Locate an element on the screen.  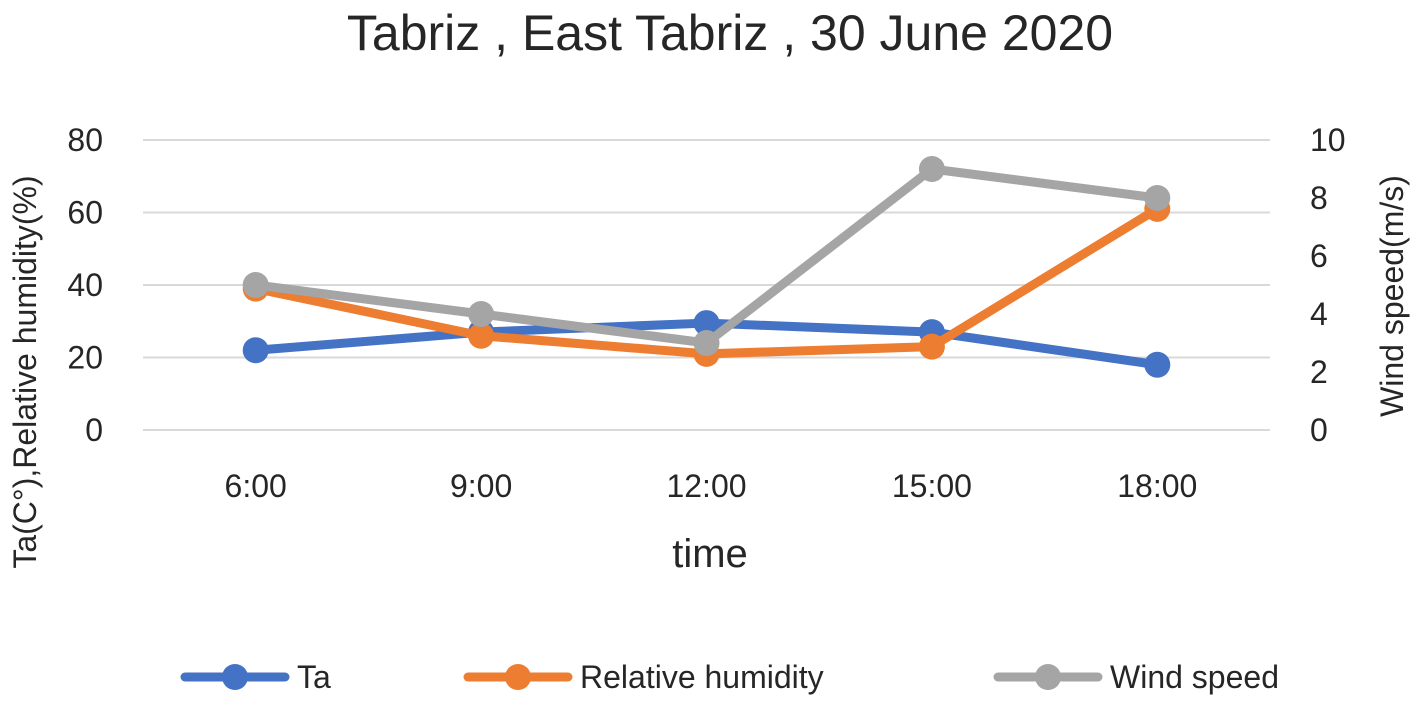
legend-label-ta: Ta is located at coordinates (314, 677).